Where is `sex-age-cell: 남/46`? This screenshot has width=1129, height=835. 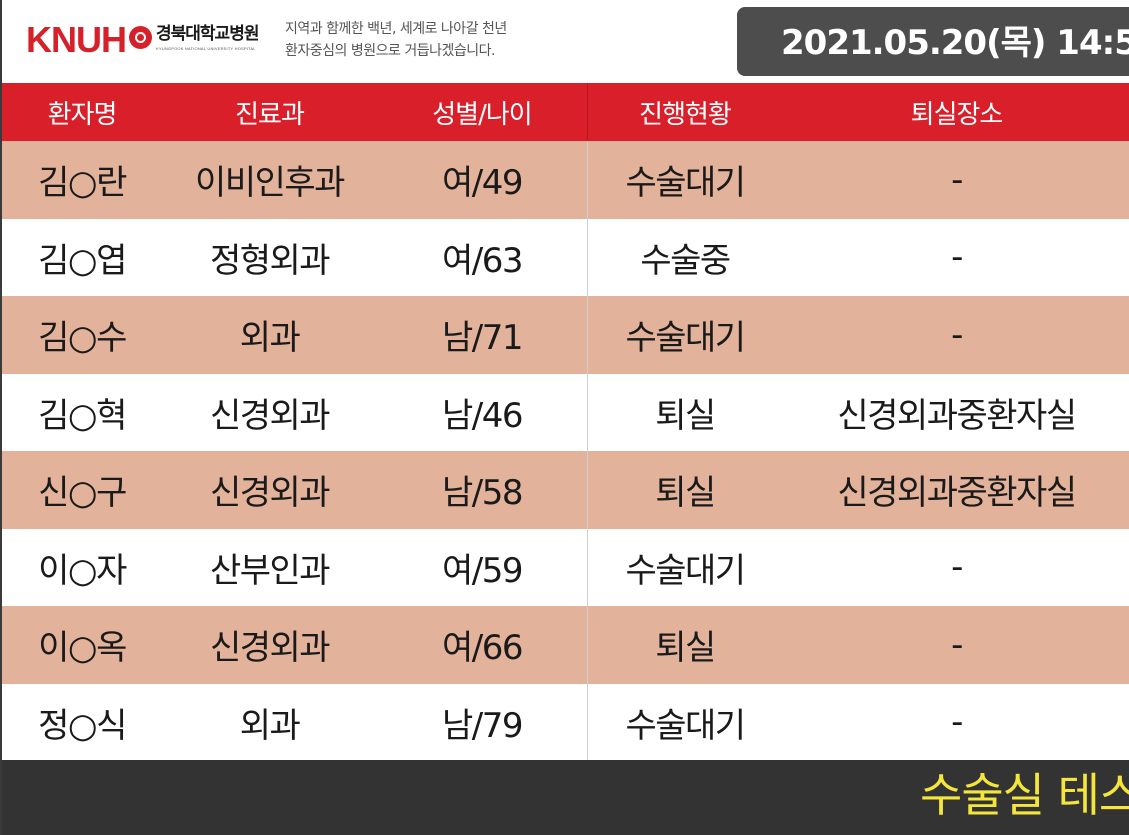 sex-age-cell: 남/46 is located at coordinates (483, 415).